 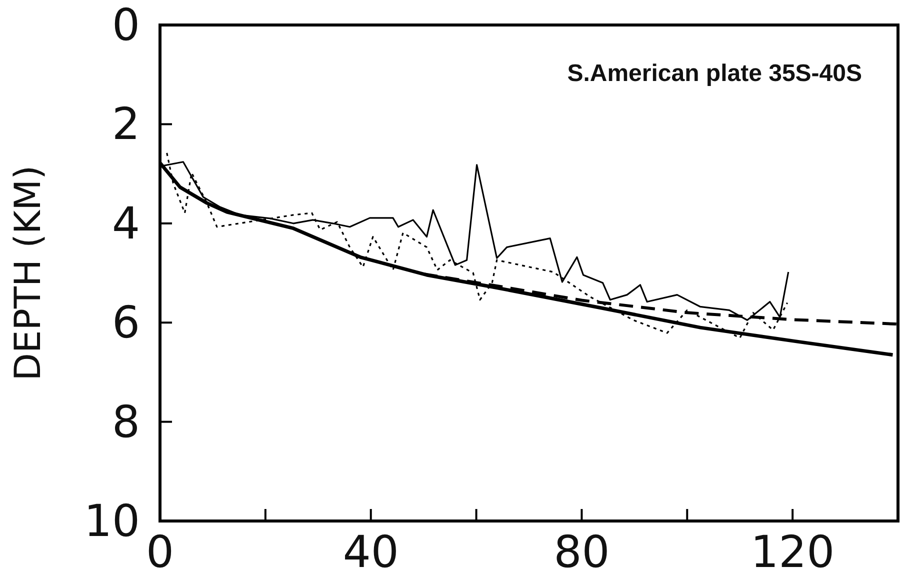 What do you see at coordinates (28, 273) in the screenshot?
I see `y-axis-title: DEPTH (KM)` at bounding box center [28, 273].